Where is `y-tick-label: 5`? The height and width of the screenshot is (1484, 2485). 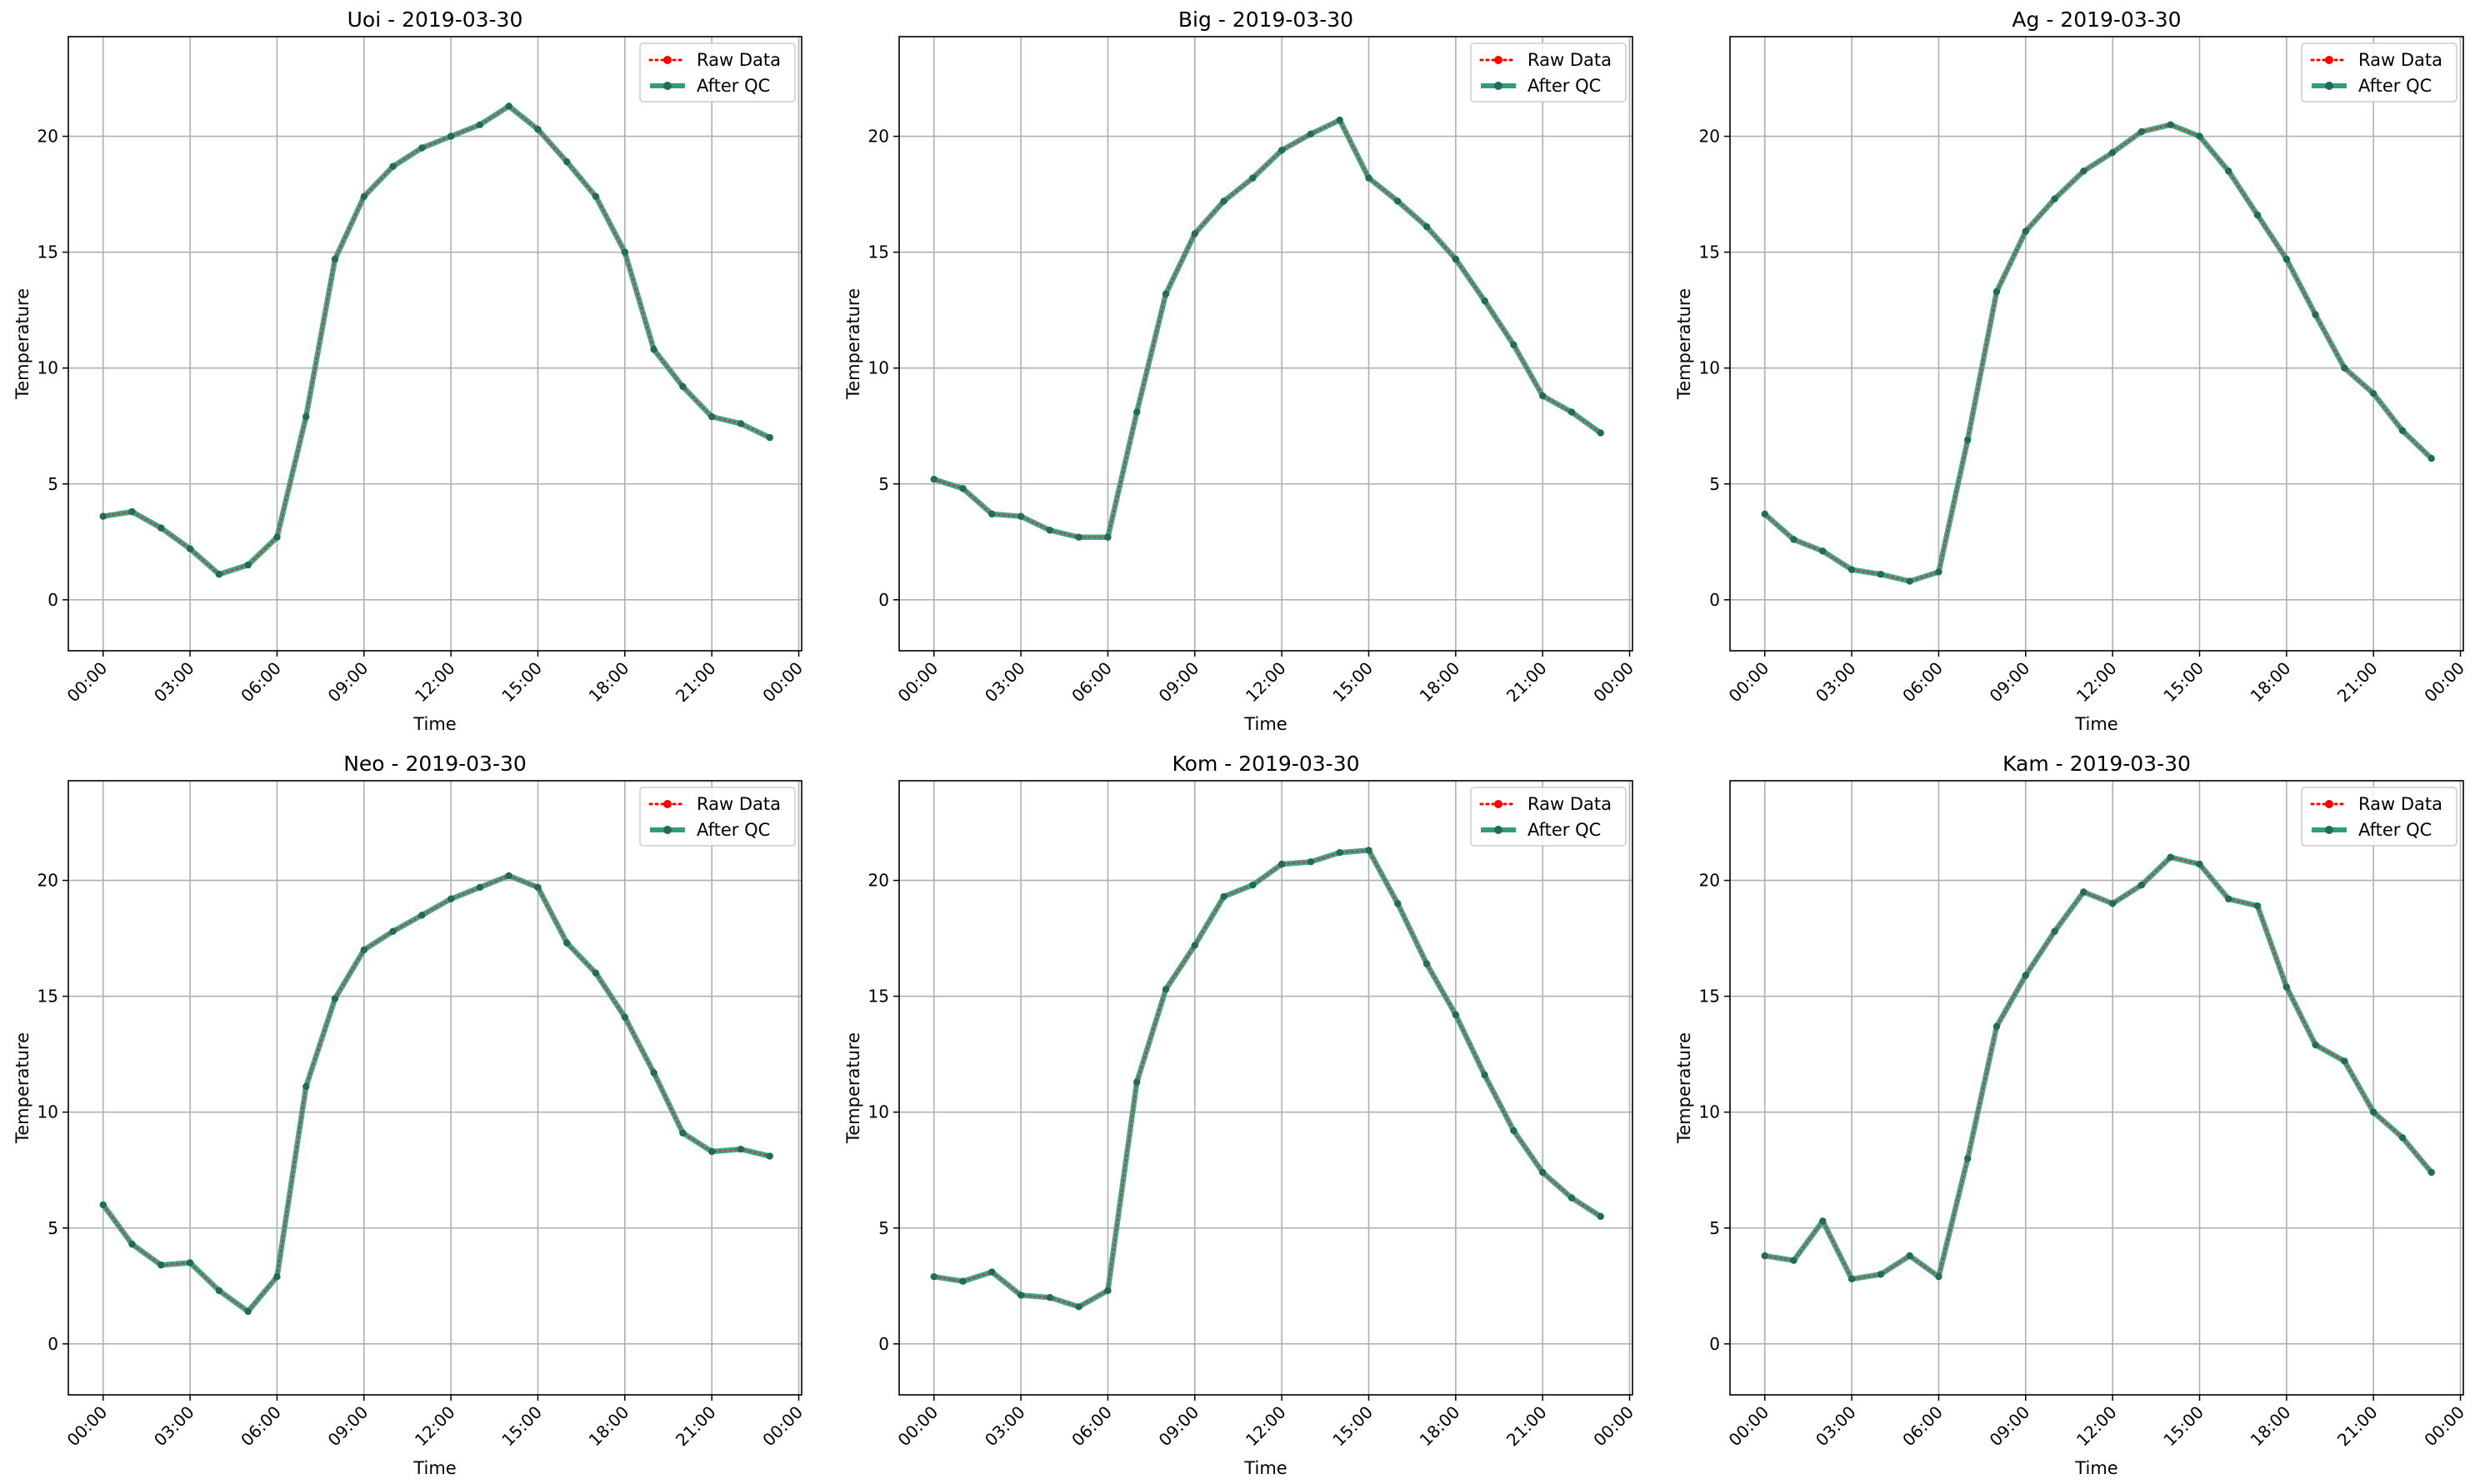
y-tick-label: 5 is located at coordinates (1715, 1228).